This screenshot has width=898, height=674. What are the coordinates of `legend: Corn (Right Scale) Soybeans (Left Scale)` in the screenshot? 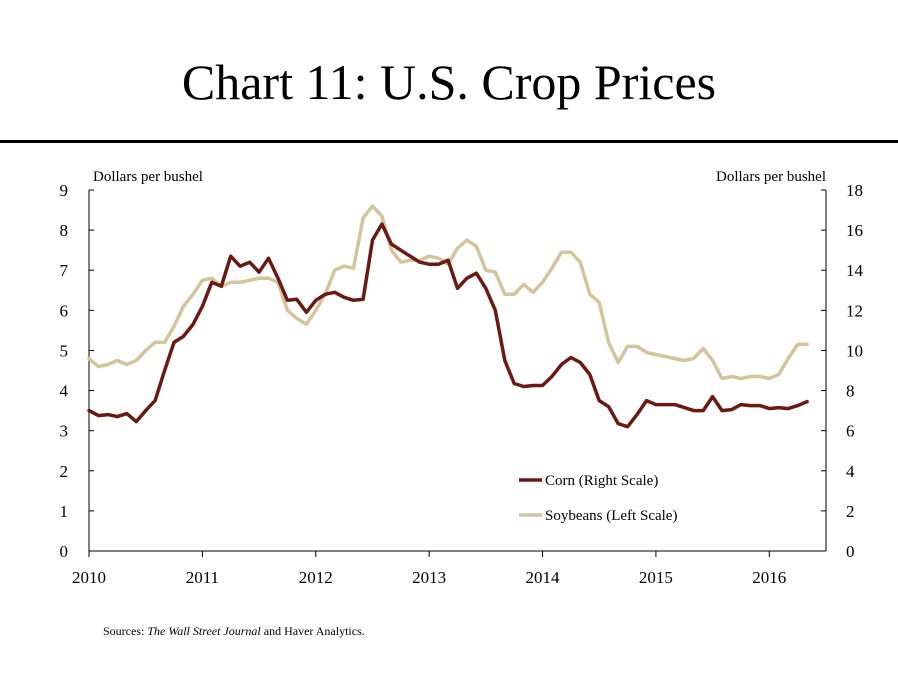 It's located at (598, 498).